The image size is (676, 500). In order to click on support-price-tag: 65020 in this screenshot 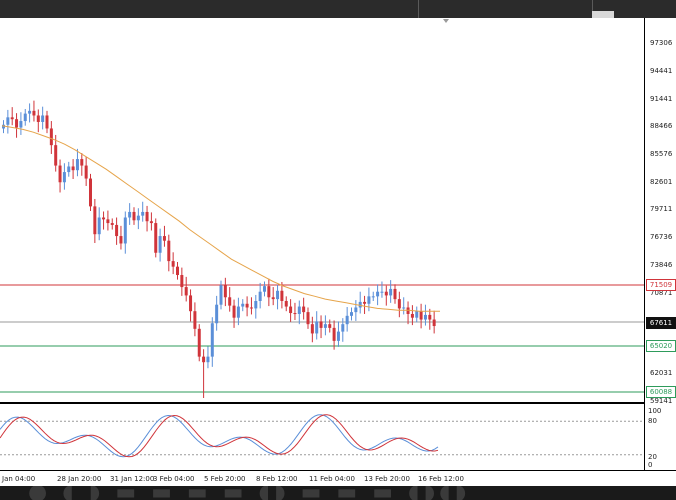, I will do `click(661, 346)`.